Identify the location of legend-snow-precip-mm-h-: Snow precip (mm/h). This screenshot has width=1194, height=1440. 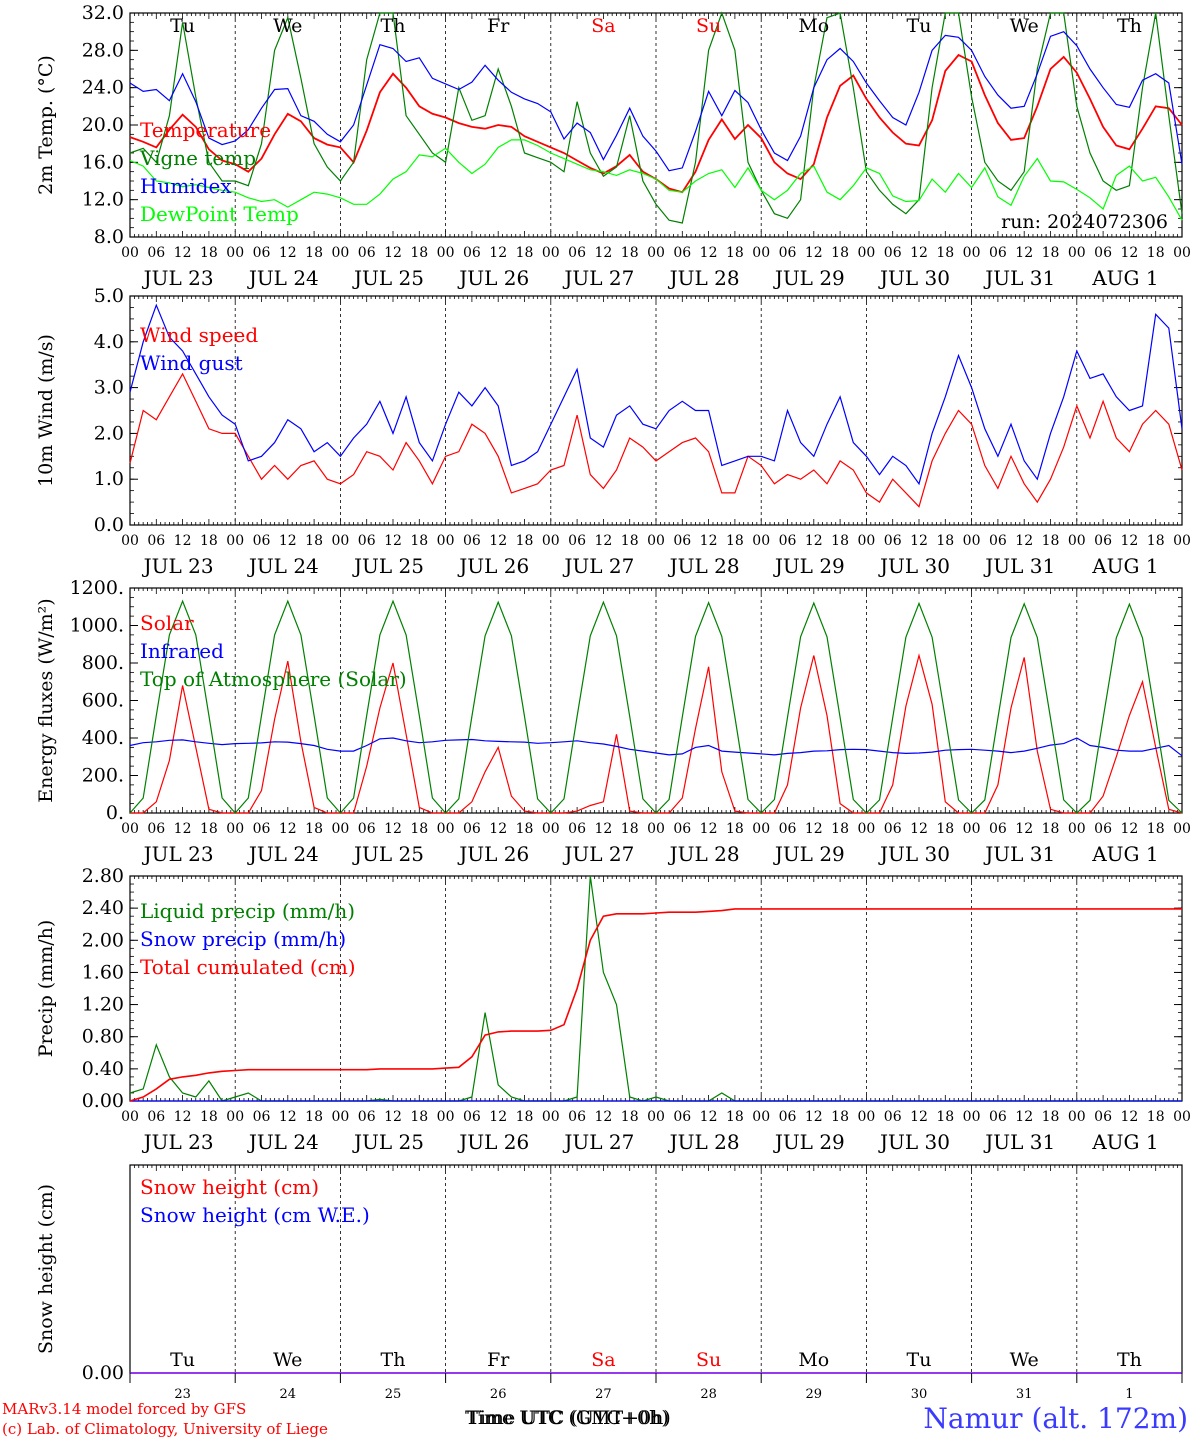
(243, 939).